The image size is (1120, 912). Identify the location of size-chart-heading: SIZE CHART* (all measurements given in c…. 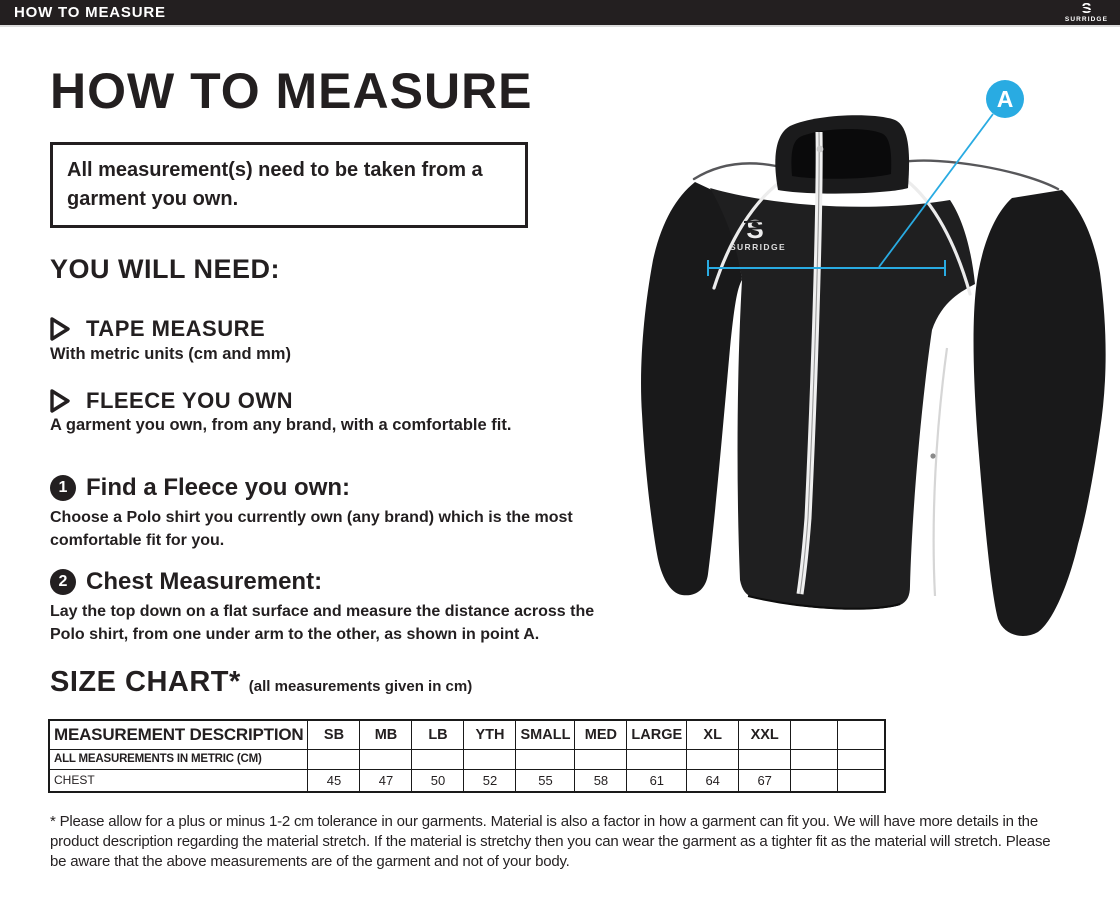
(261, 682).